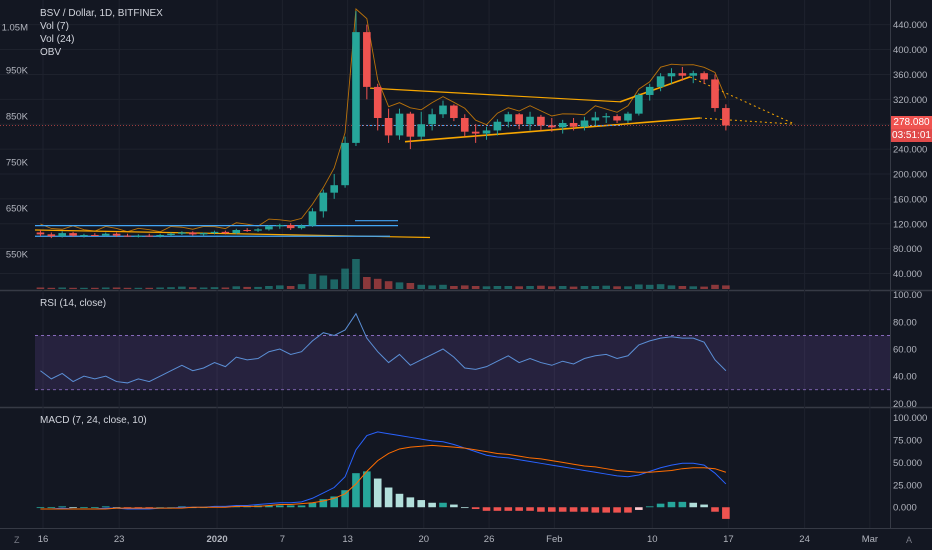 The width and height of the screenshot is (932, 550). I want to click on time-tick-label: 7, so click(282, 539).